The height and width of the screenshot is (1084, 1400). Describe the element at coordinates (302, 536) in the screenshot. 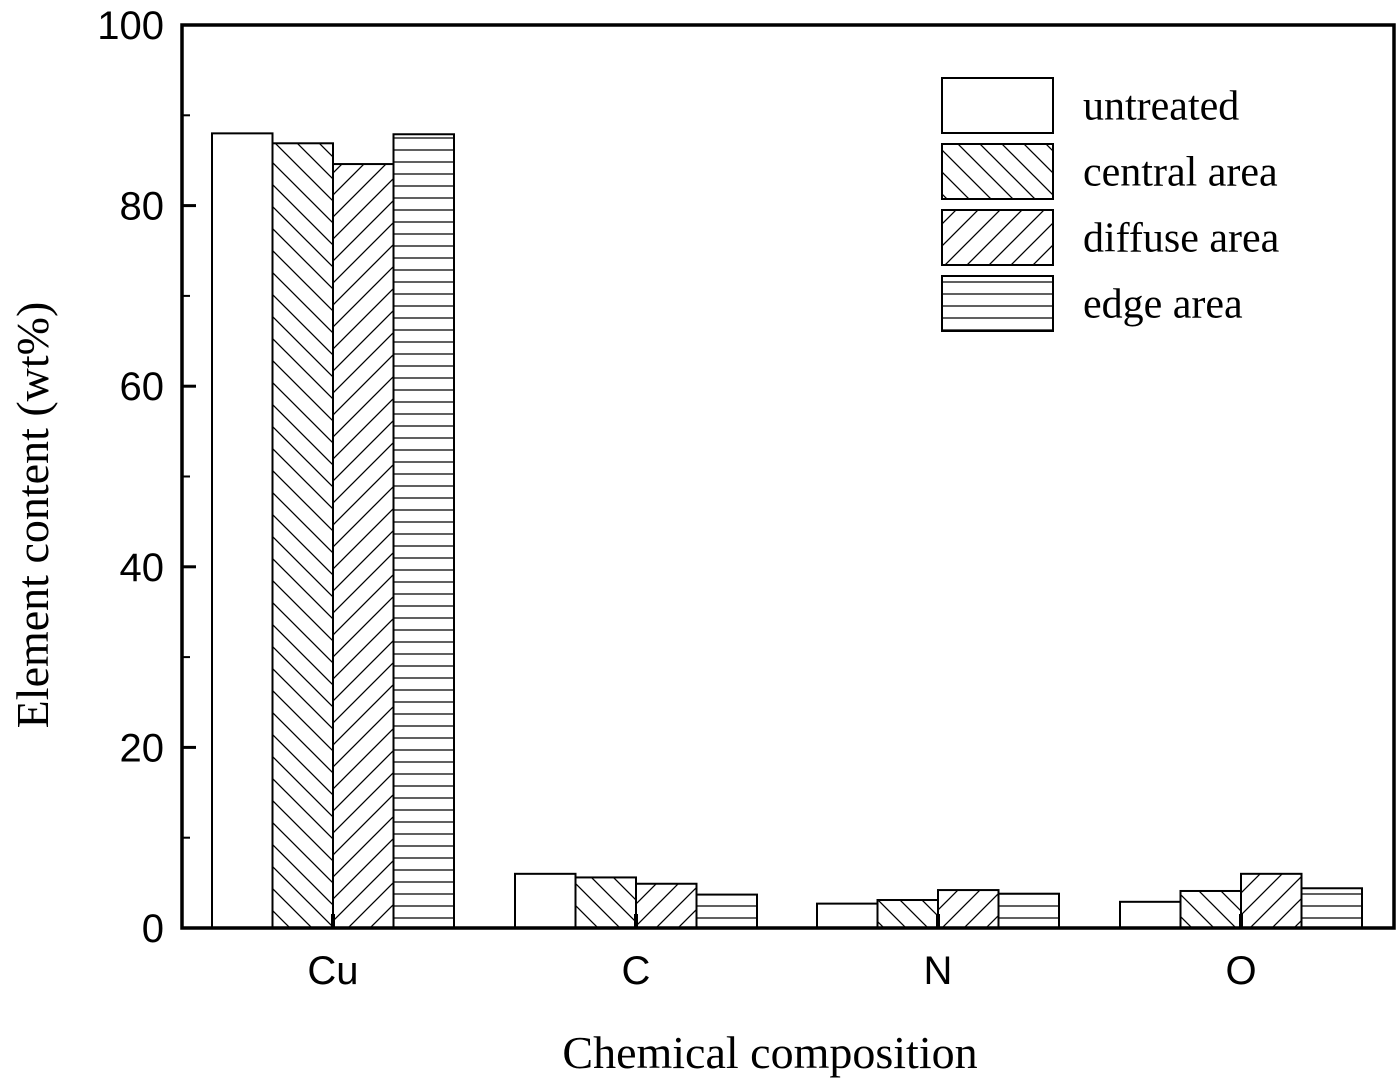

I see `bar-cu-central-area` at that location.